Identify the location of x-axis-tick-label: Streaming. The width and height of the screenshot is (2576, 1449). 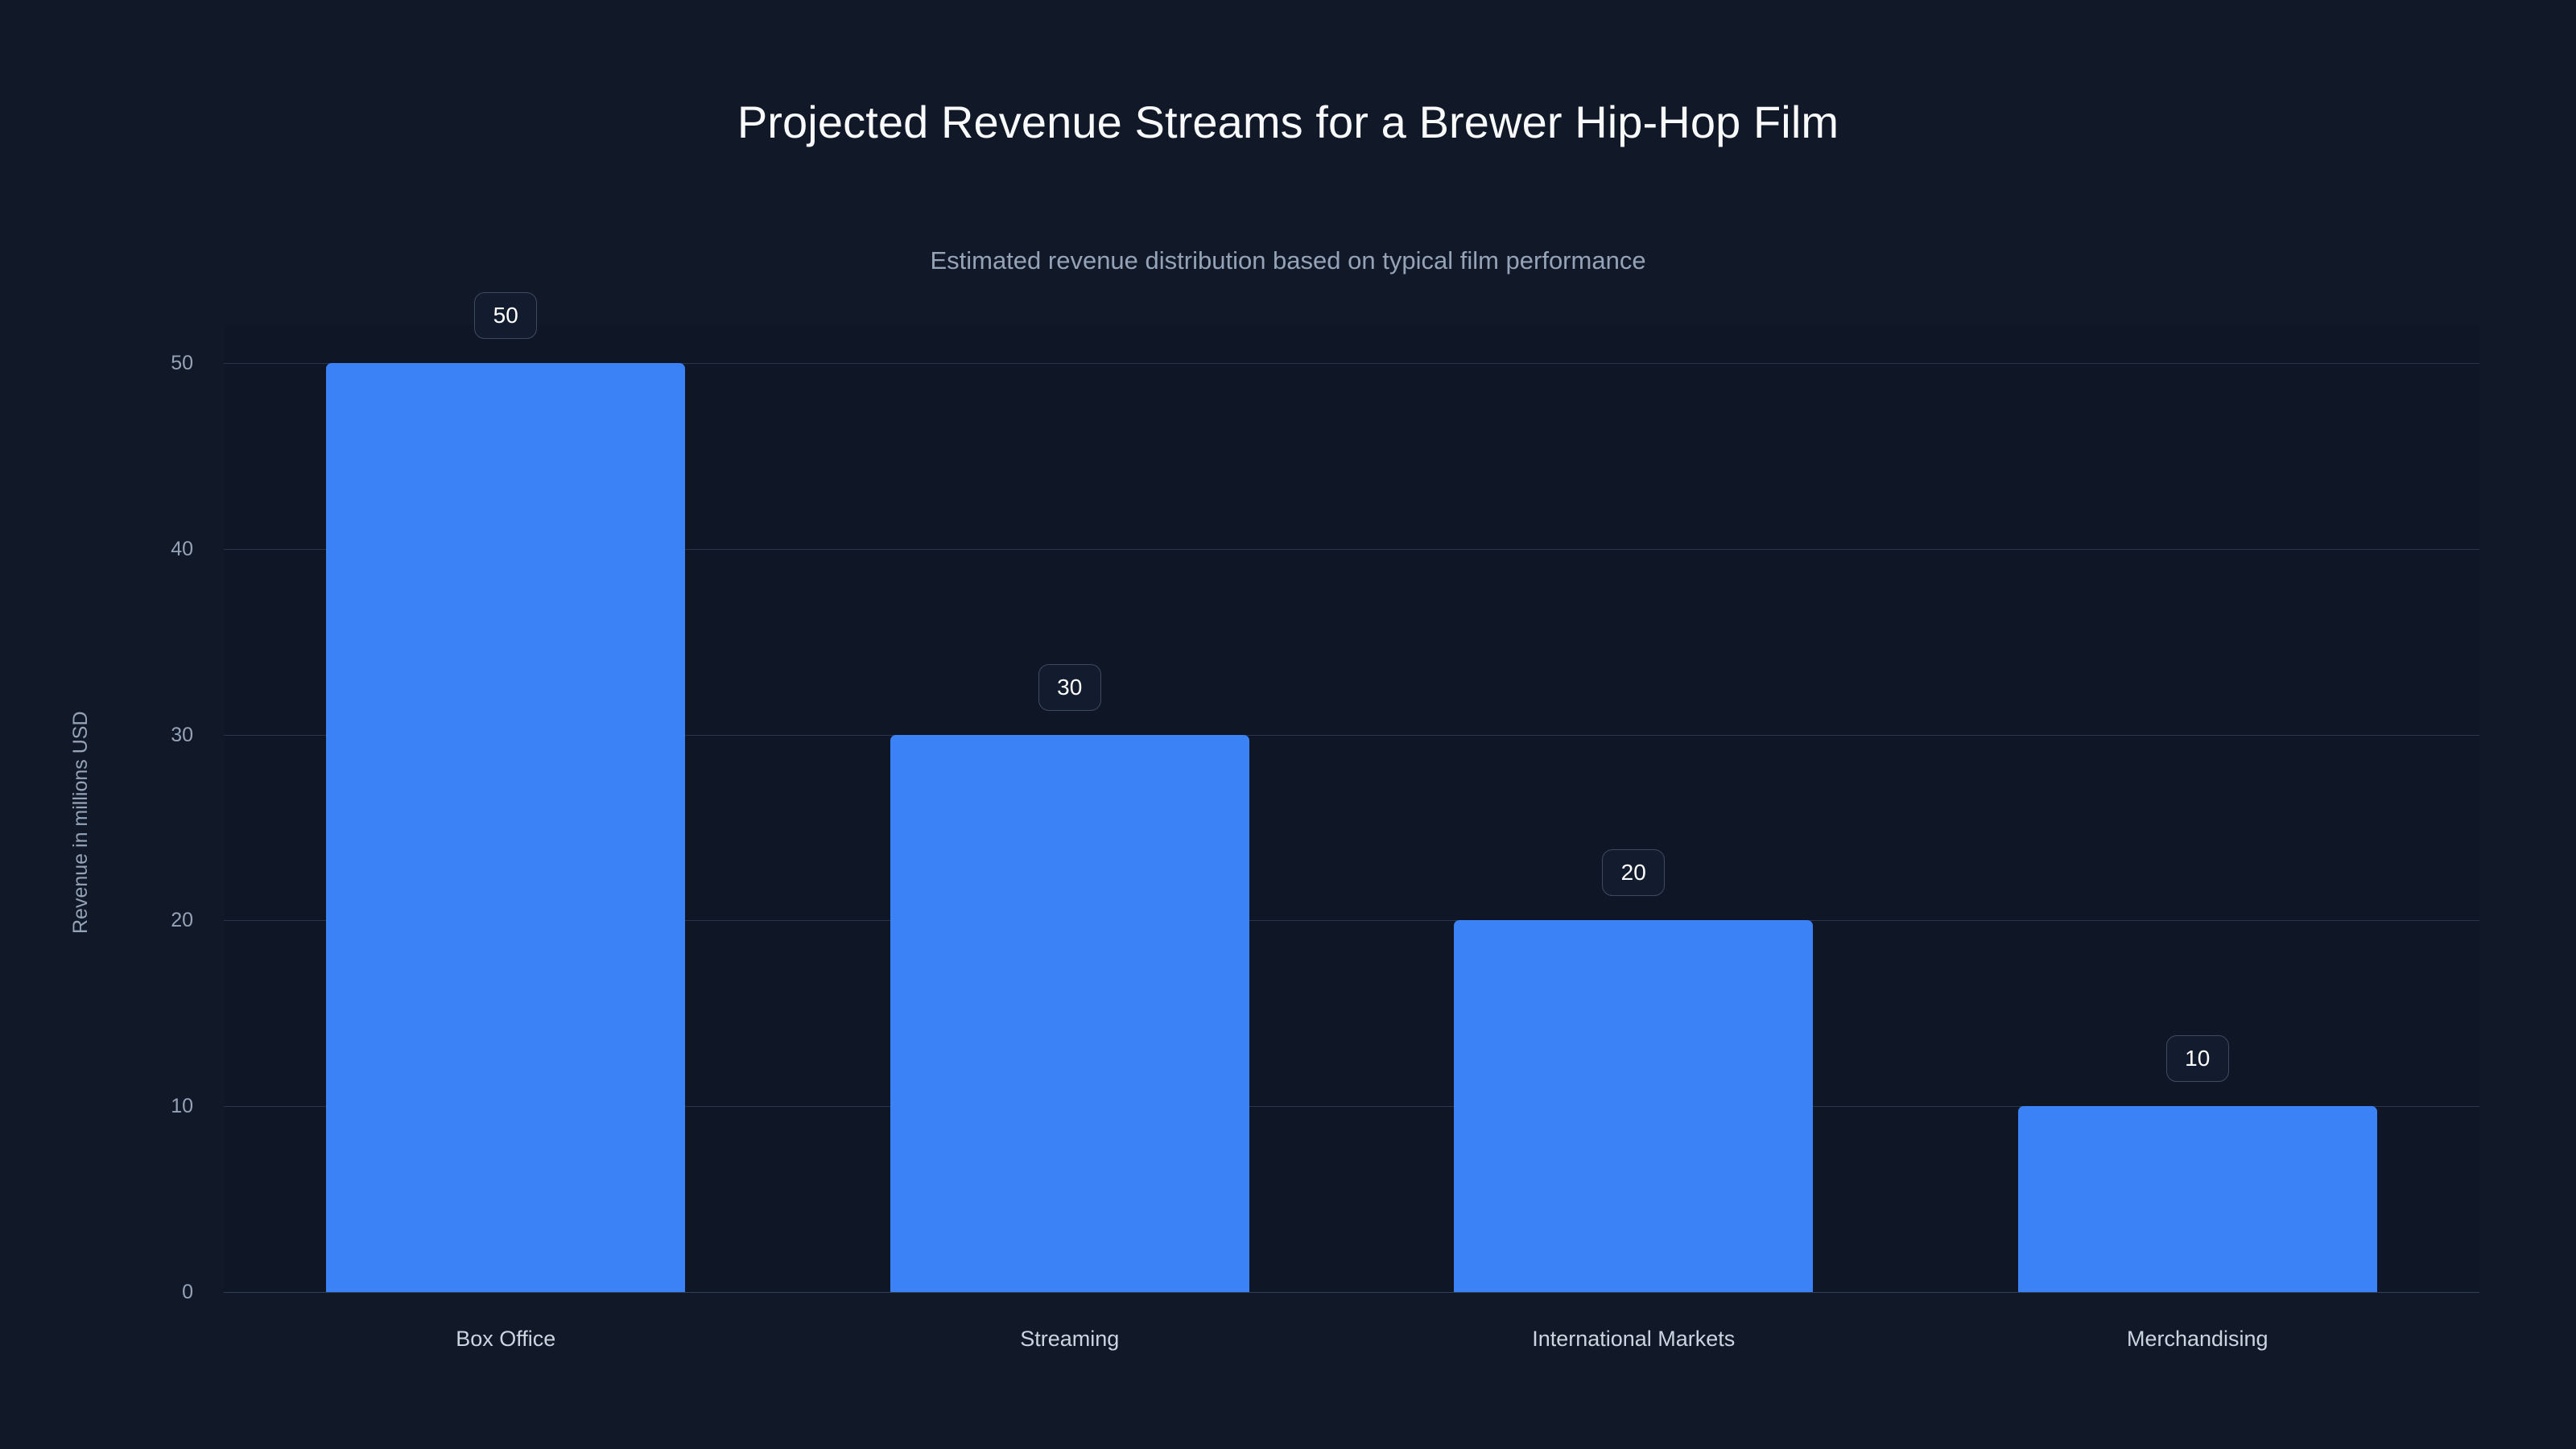
(1070, 1339).